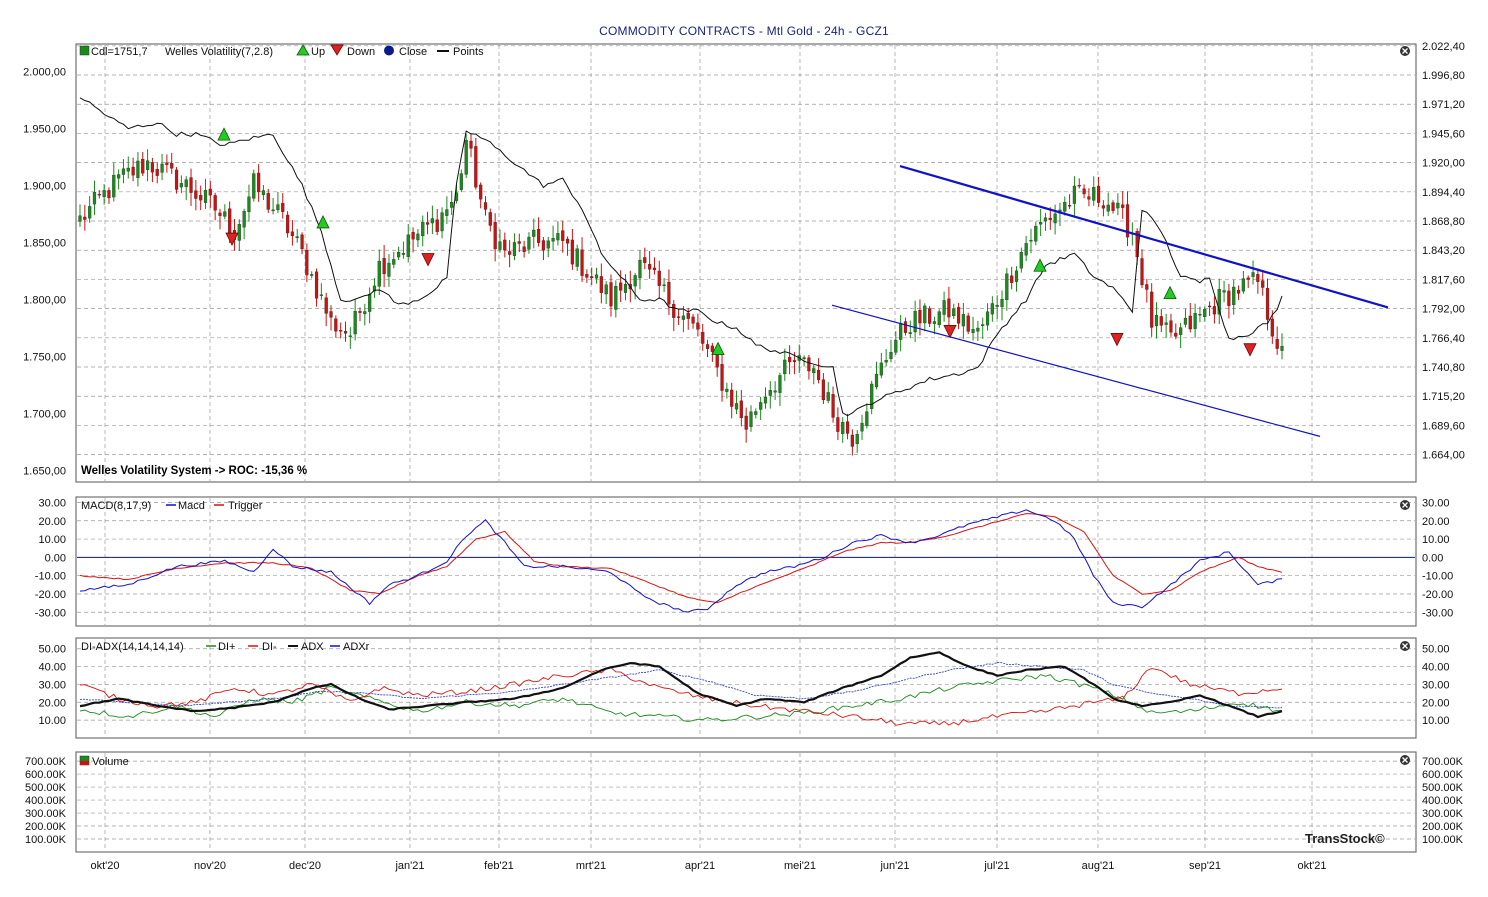 This screenshot has height=897, width=1488. Describe the element at coordinates (1443, 105) in the screenshot. I see `y-tick-label-right: 1.971,20` at that location.